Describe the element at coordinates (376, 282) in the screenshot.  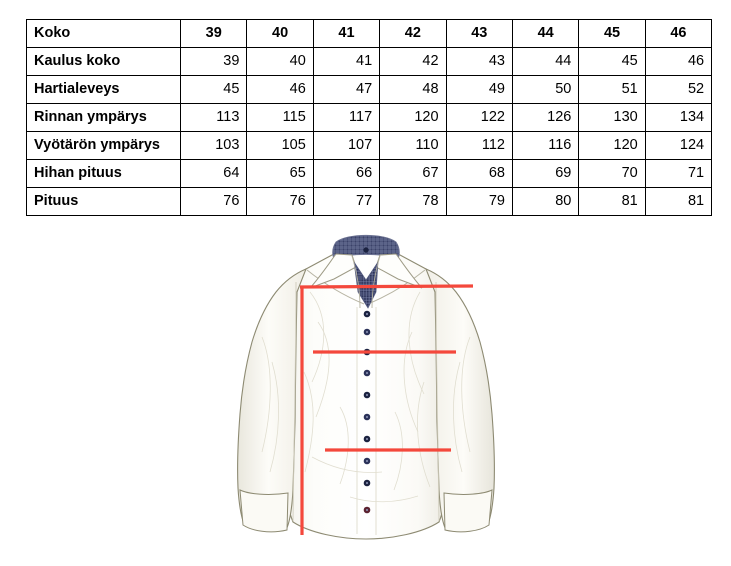
I see `collar-fold-right` at that location.